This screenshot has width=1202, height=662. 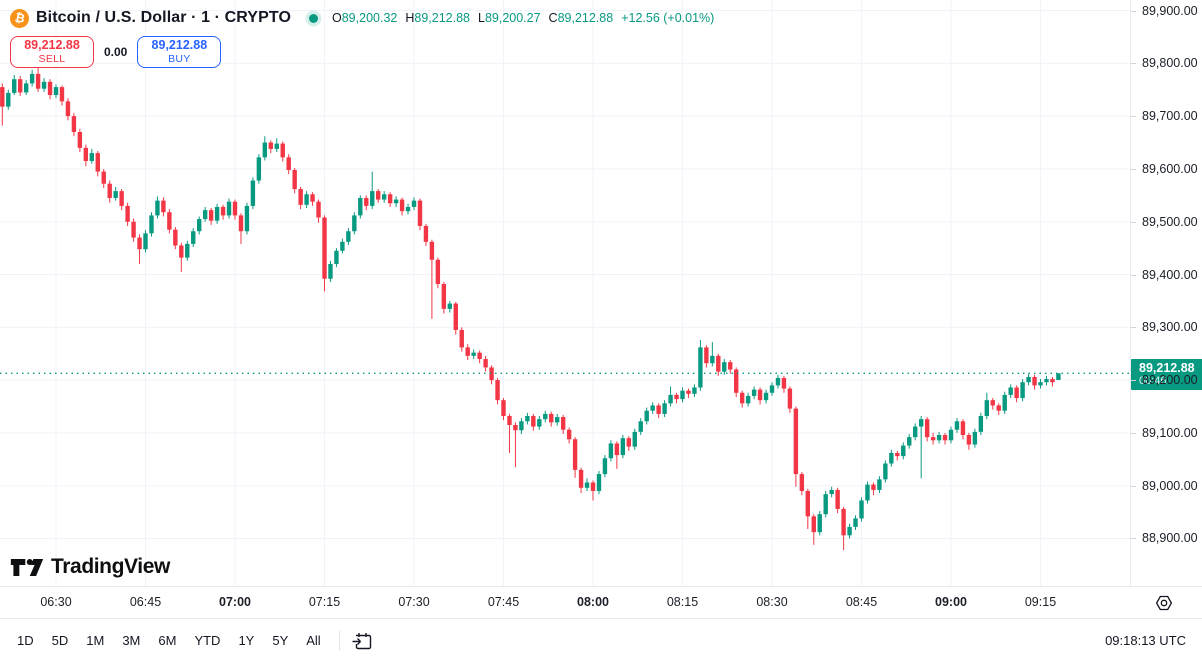 I want to click on ohlc-item: L89,200.27, so click(x=509, y=18).